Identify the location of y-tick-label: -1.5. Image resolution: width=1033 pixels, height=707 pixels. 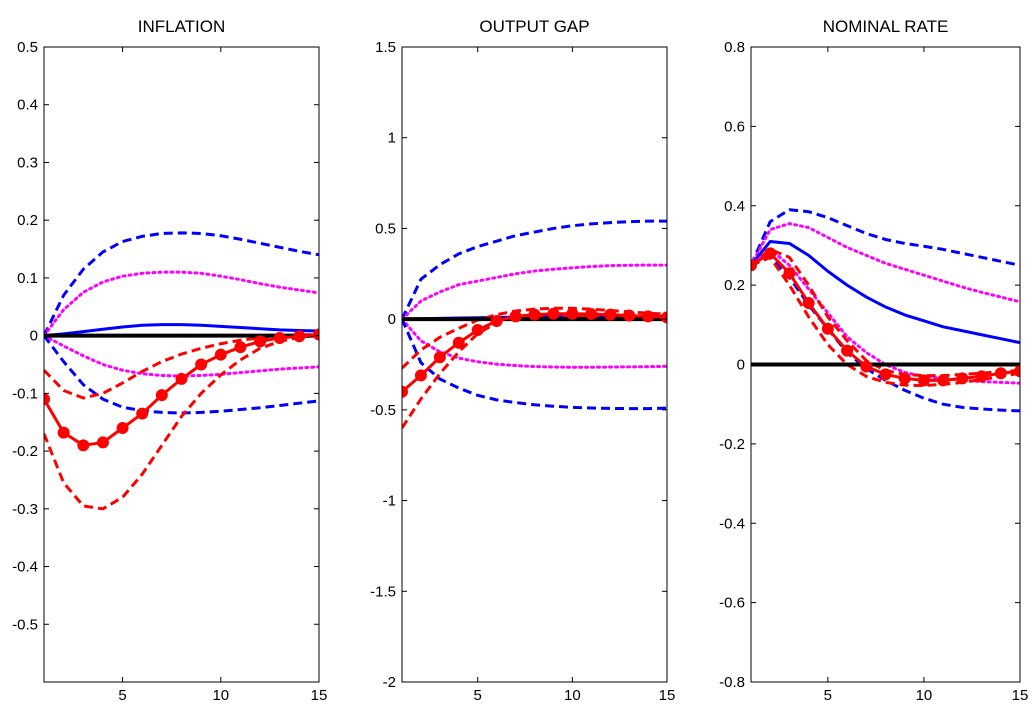
(383, 591).